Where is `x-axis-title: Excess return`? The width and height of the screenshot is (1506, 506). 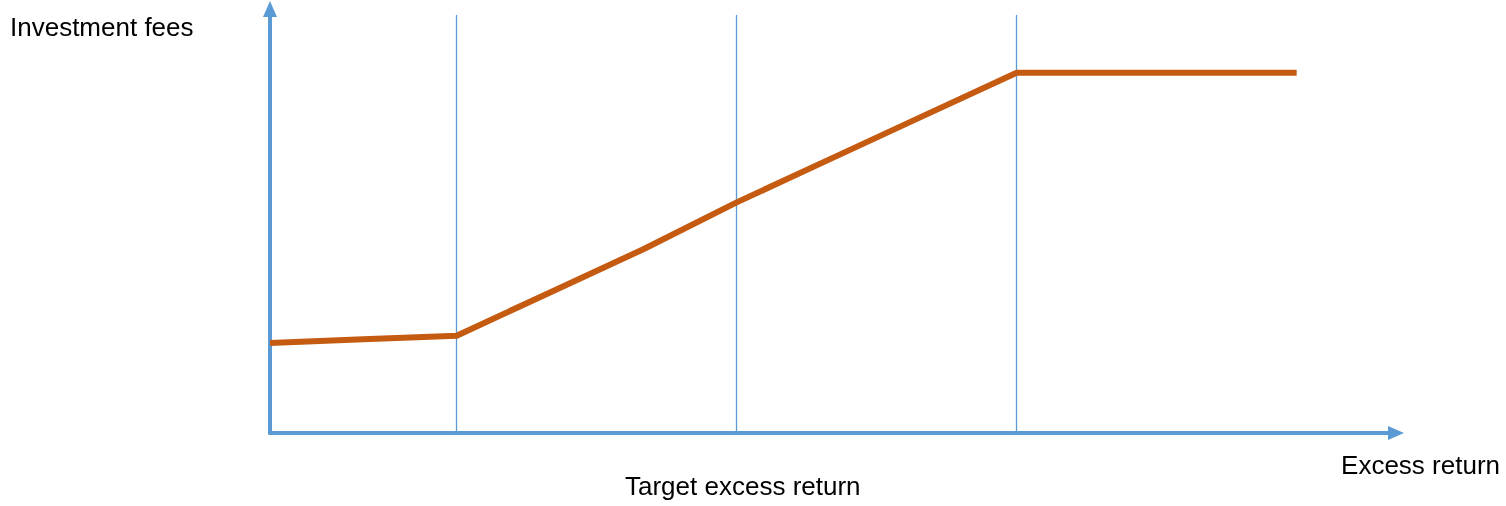 x-axis-title: Excess return is located at coordinates (1421, 465).